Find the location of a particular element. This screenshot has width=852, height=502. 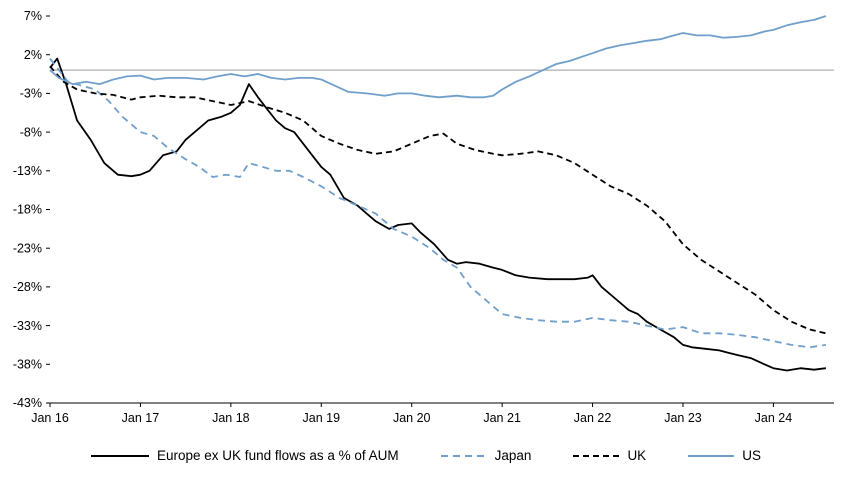

legend-item-2: UK is located at coordinates (609, 455).